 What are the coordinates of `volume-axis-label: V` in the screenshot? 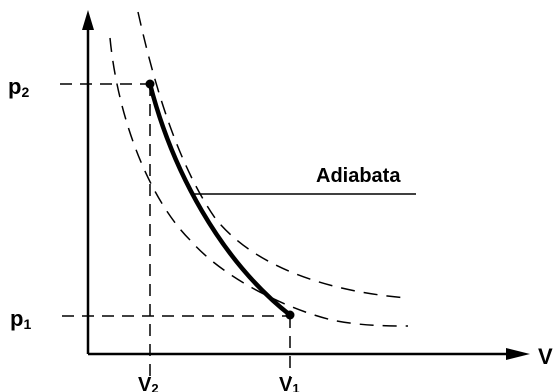 It's located at (545, 356).